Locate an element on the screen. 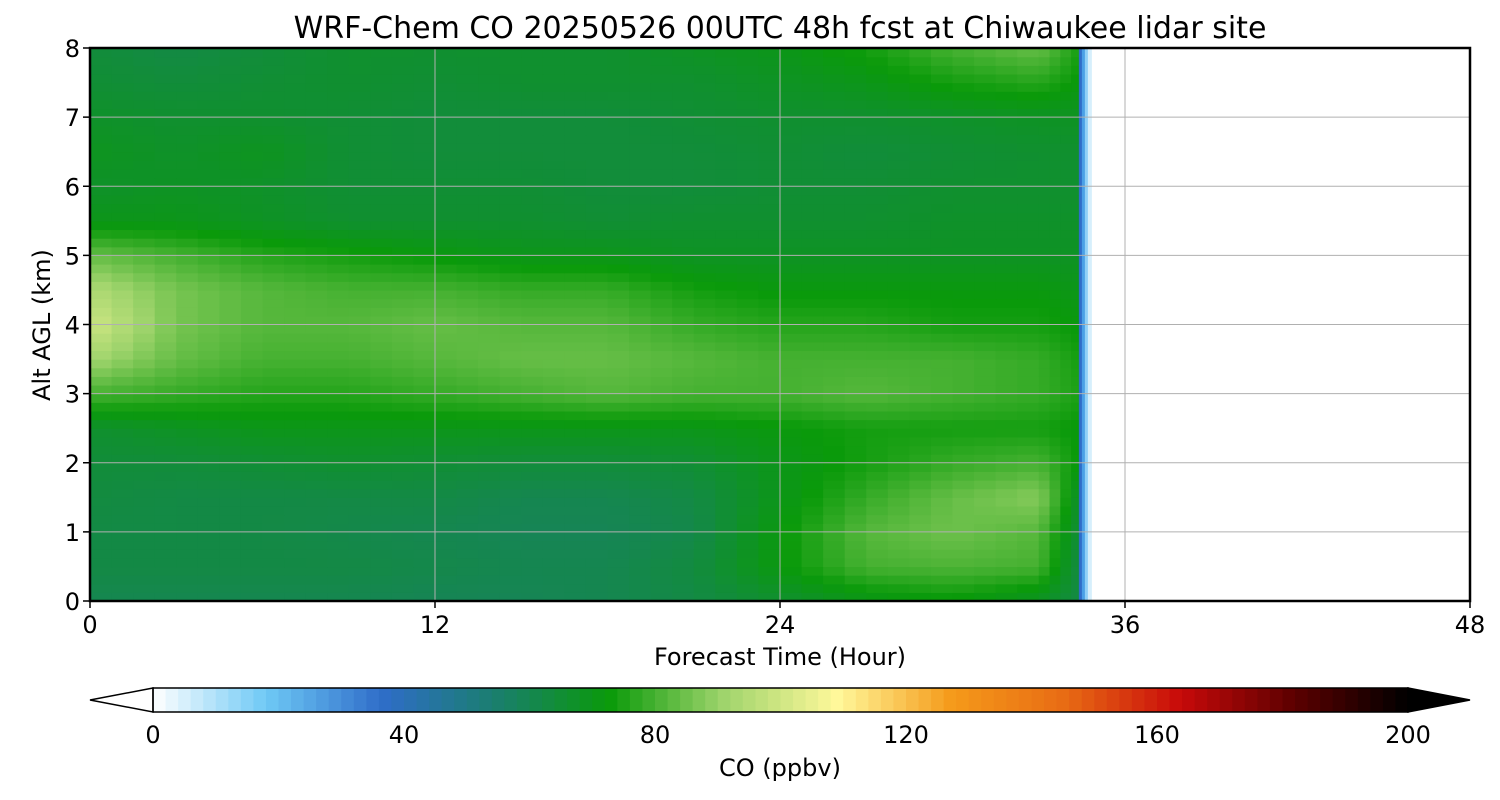 This screenshot has height=800, width=1500. x-axis-title: Forecast Time (Hour) is located at coordinates (780, 657).